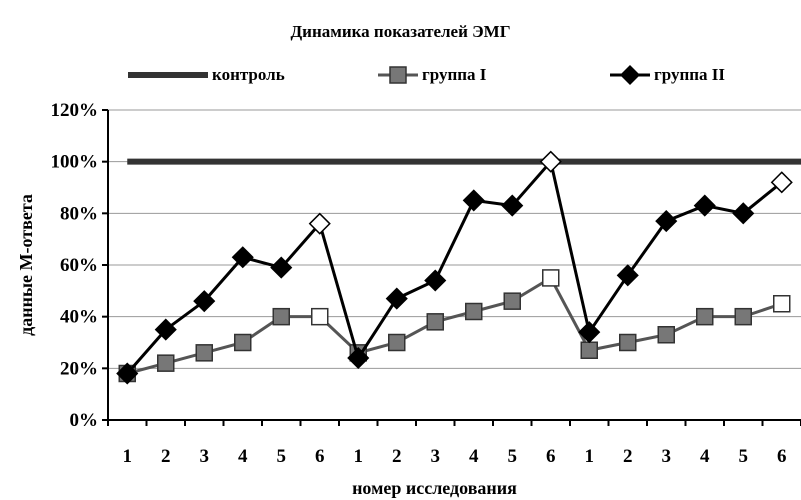 The image size is (801, 500). What do you see at coordinates (168, 75) in the screenshot?
I see `legend-swatch-control` at bounding box center [168, 75].